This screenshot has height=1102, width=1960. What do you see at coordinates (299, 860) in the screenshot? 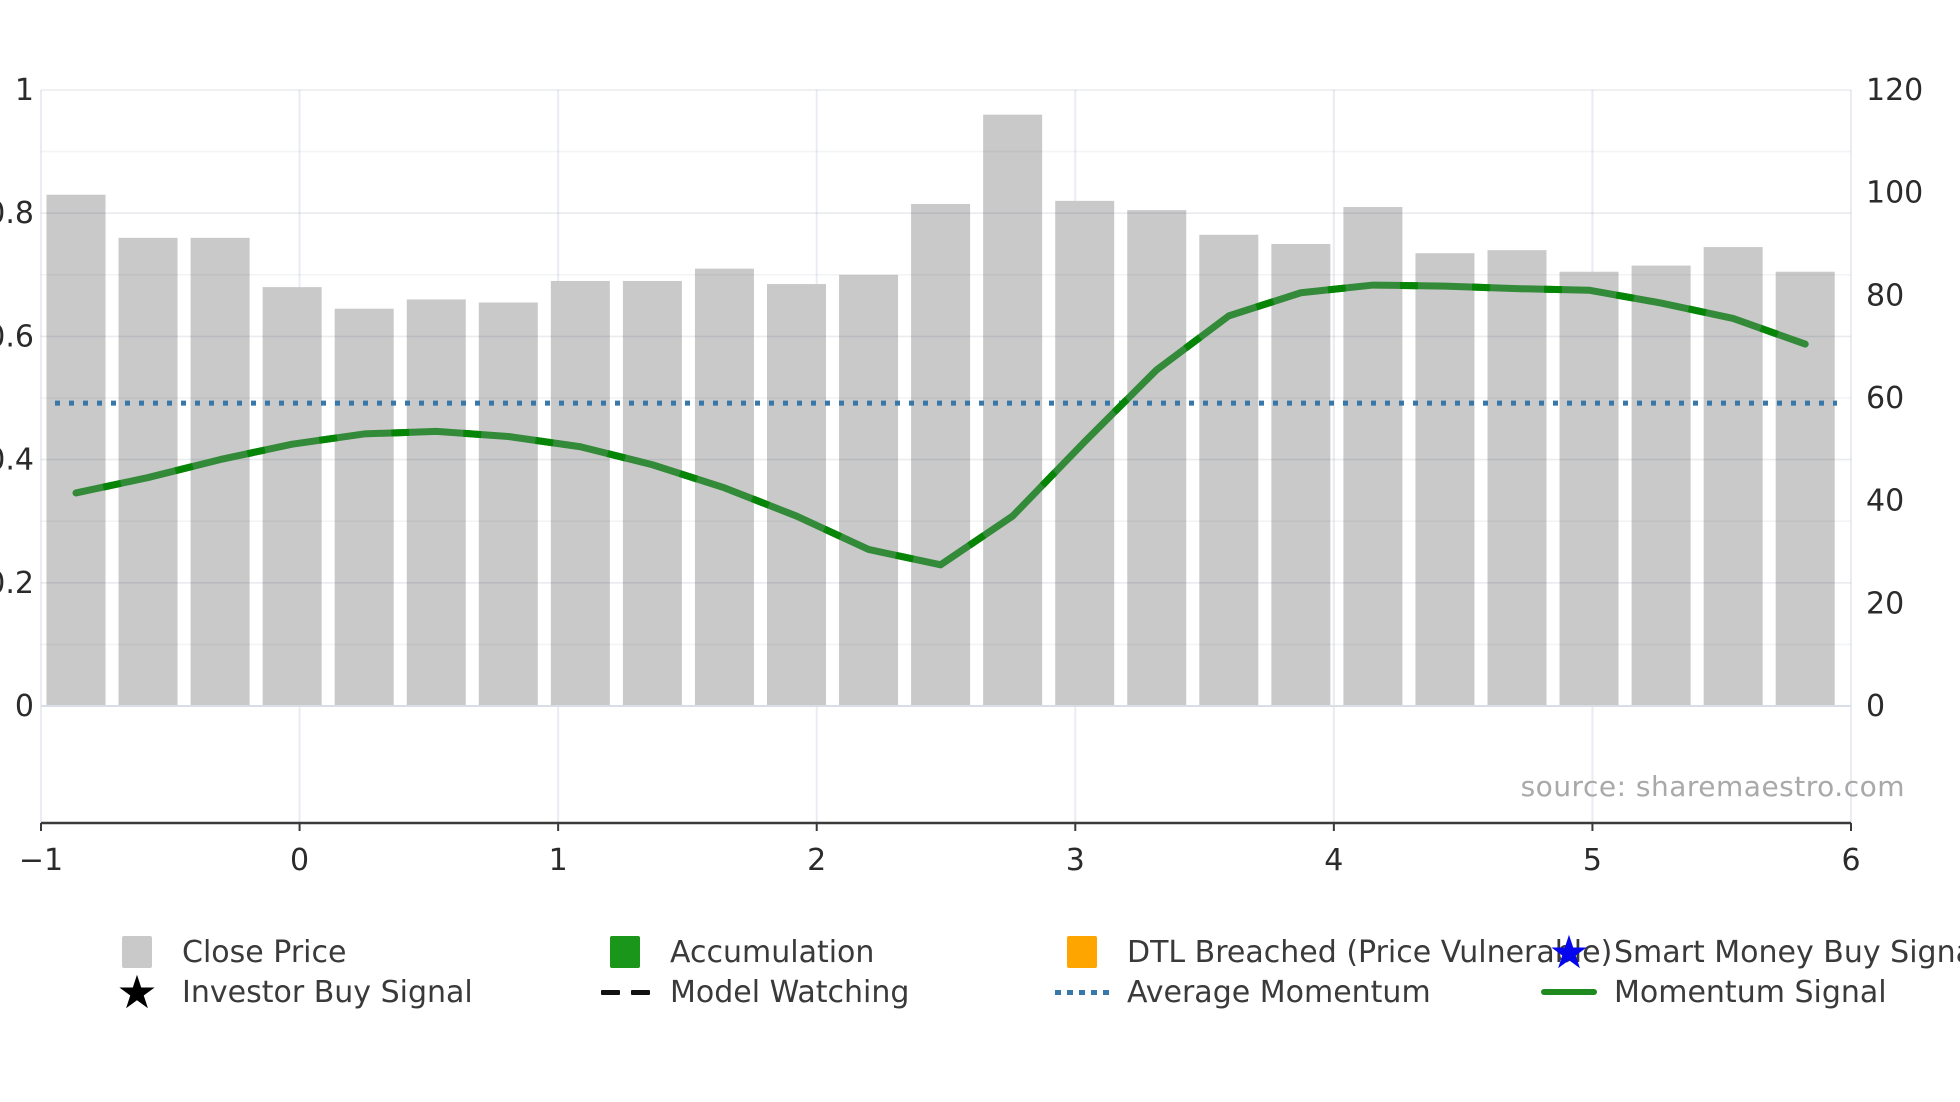
I see `x-tick-label: 0` at bounding box center [299, 860].